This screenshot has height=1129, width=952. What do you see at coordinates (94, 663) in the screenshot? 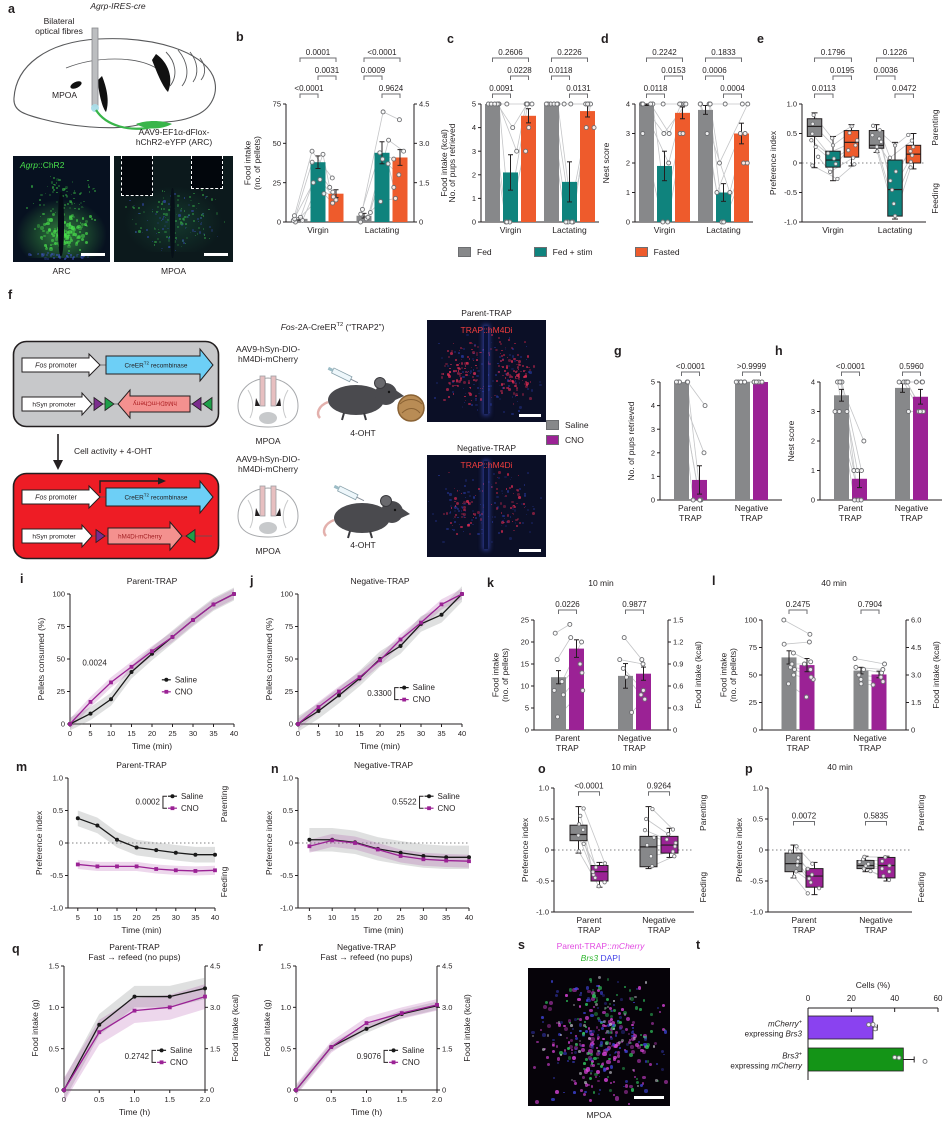
I see `svg-text: 0.0024` at bounding box center [94, 663].